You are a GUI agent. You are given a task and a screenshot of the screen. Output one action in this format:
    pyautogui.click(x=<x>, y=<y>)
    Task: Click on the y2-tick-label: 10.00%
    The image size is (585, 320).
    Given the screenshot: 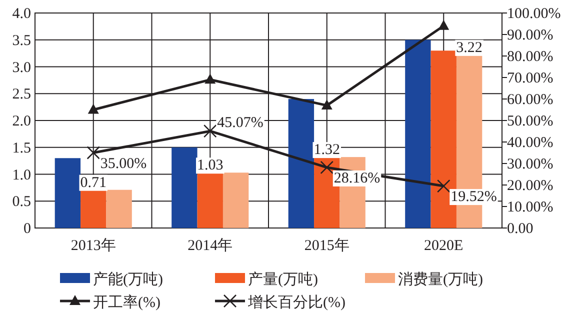 What is the action you would take?
    pyautogui.click(x=530, y=208)
    